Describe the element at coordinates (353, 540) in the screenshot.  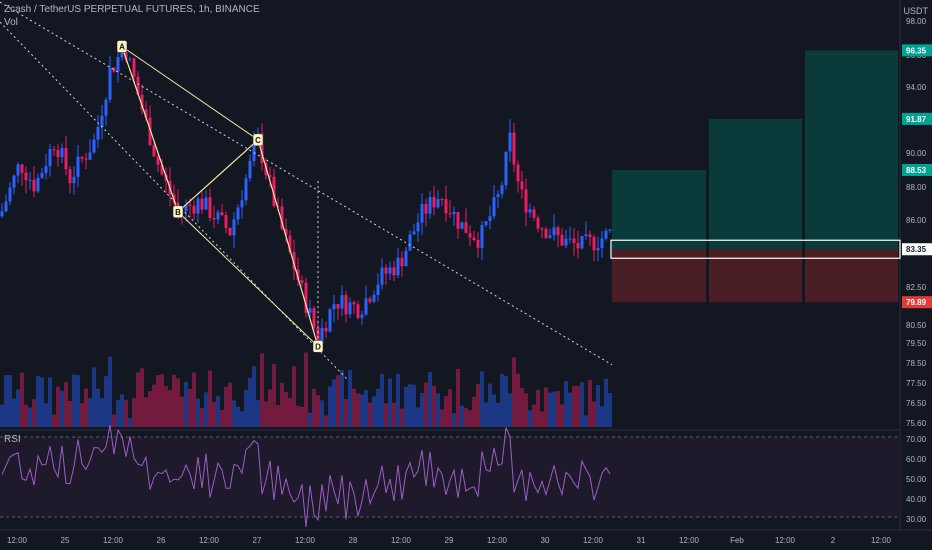
I see `time-tick-label: 28` at that location.